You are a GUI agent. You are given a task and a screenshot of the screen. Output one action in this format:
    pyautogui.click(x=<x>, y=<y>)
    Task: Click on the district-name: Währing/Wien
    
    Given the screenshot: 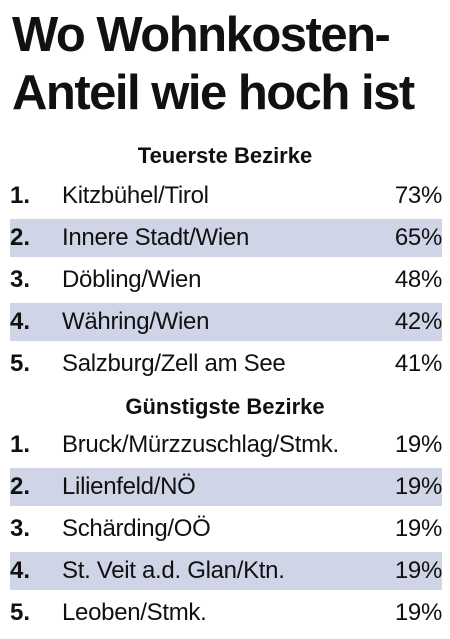 What is the action you would take?
    pyautogui.click(x=136, y=321)
    